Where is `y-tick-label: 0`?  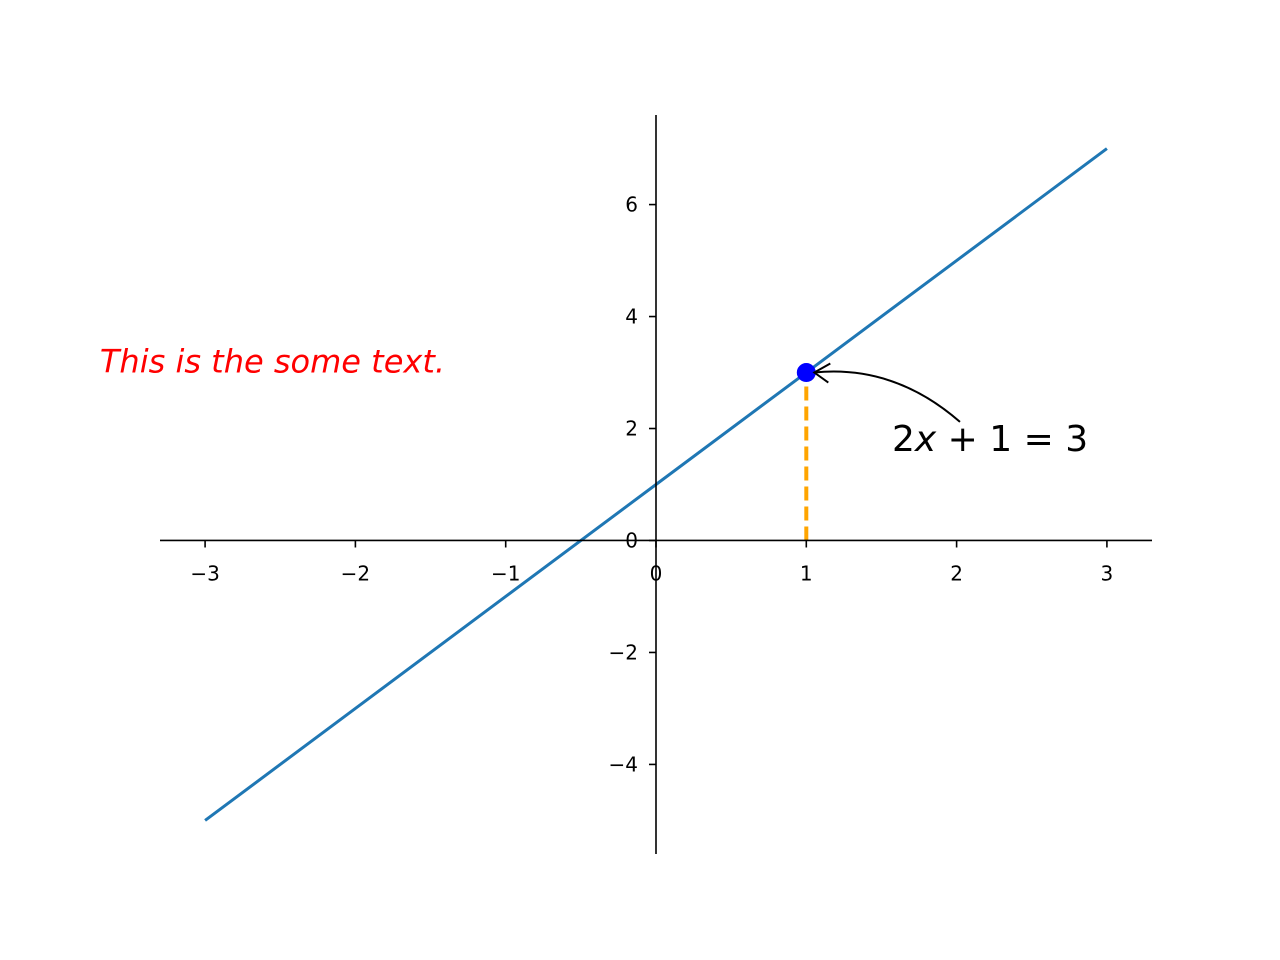
y-tick-label: 0 is located at coordinates (631, 540).